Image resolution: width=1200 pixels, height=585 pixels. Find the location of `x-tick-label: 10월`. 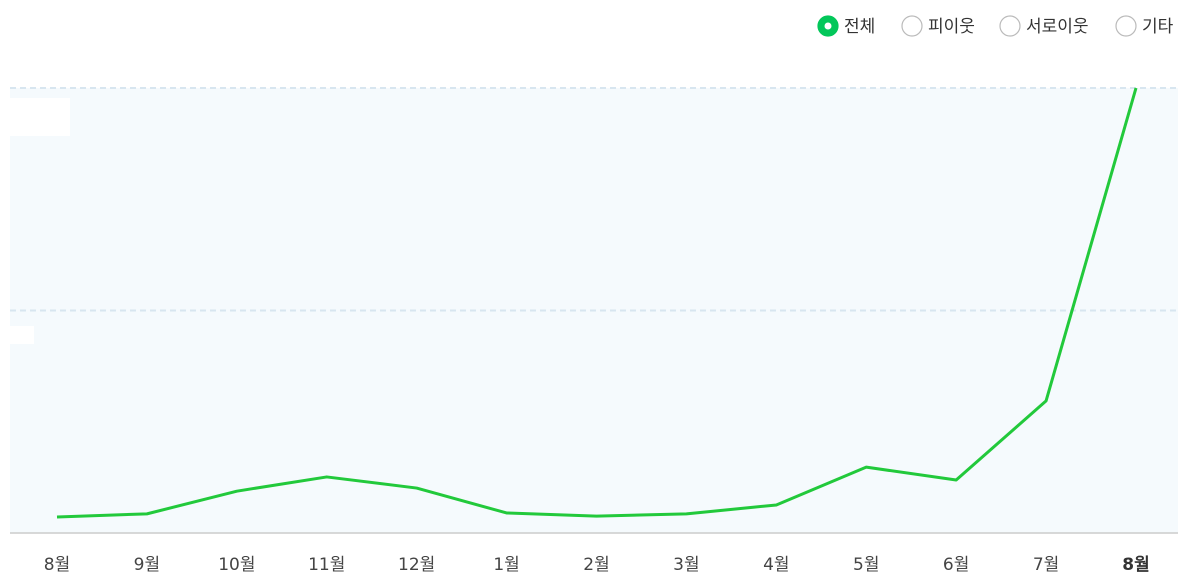

x-tick-label: 10월 is located at coordinates (236, 565).